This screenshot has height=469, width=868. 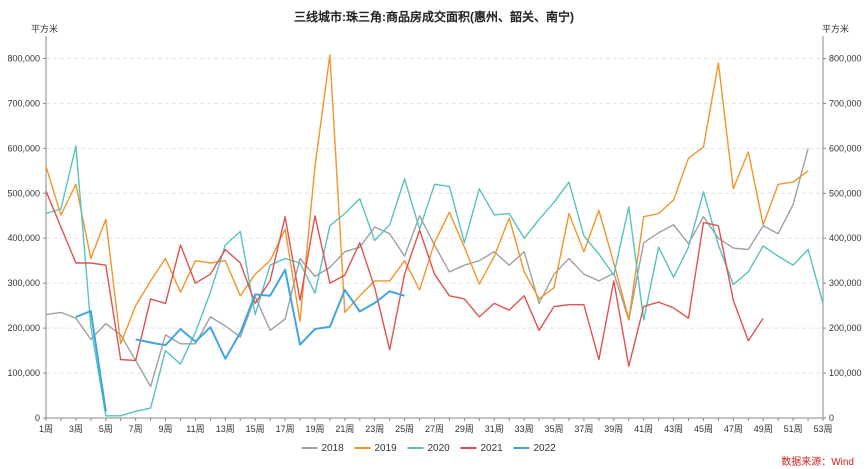 What do you see at coordinates (23, 103) in the screenshot?
I see `y-tick-label-left: 700,000` at bounding box center [23, 103].